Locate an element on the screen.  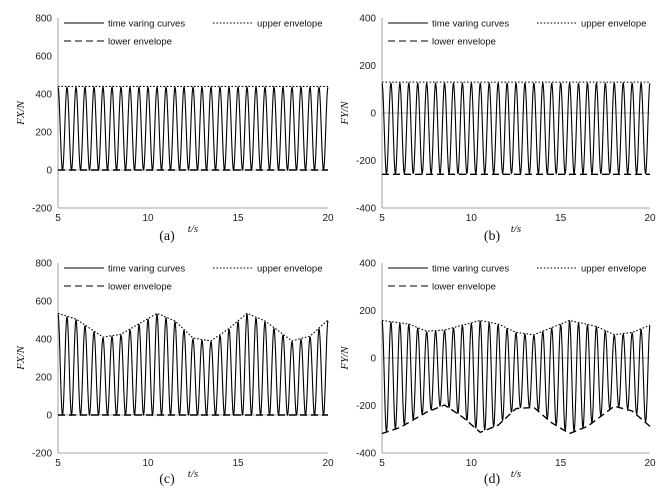
panel-caption: (c) is located at coordinates (167, 479).